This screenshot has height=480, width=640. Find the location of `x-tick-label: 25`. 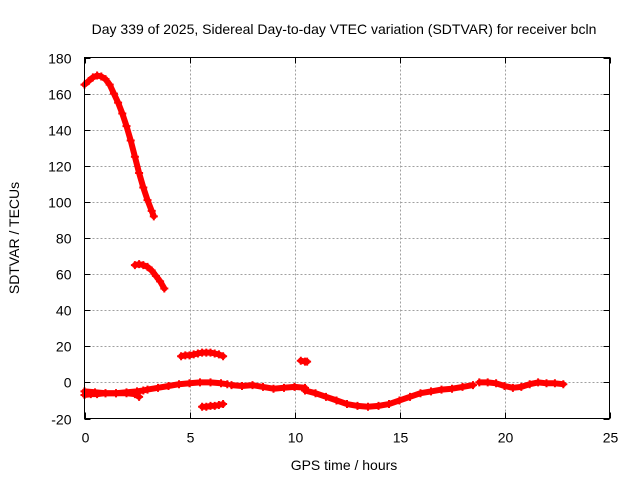

x-tick-label: 25 is located at coordinates (611, 438).